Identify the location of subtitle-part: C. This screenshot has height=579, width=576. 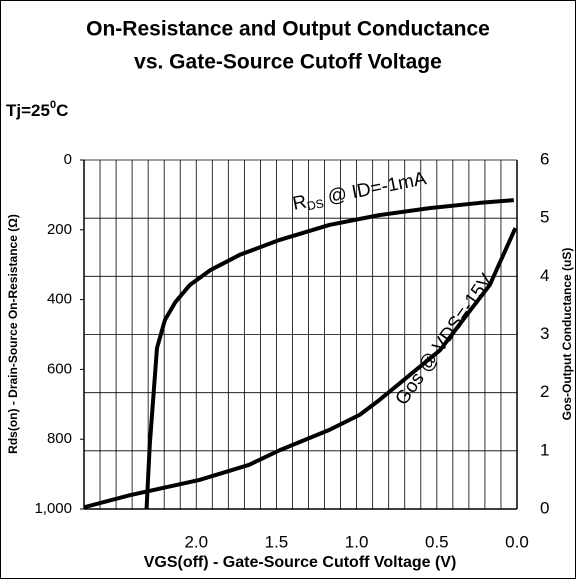
(62, 110).